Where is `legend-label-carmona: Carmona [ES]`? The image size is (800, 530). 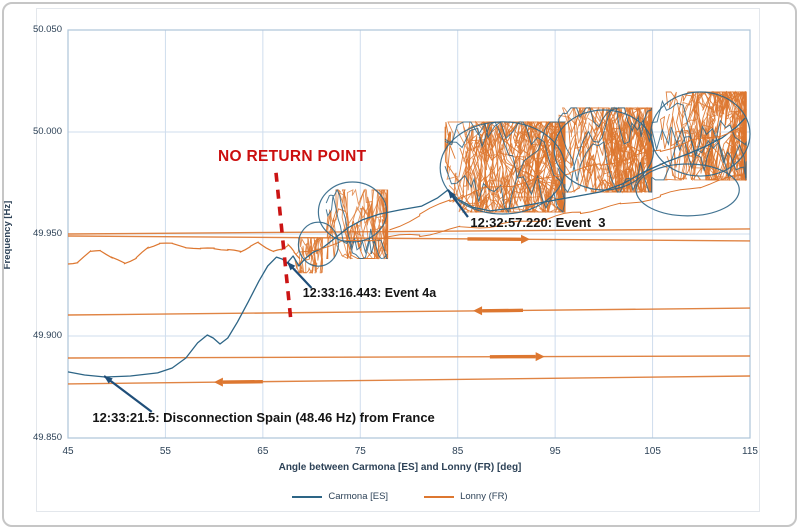
legend-label-carmona: Carmona [ES] is located at coordinates (358, 496).